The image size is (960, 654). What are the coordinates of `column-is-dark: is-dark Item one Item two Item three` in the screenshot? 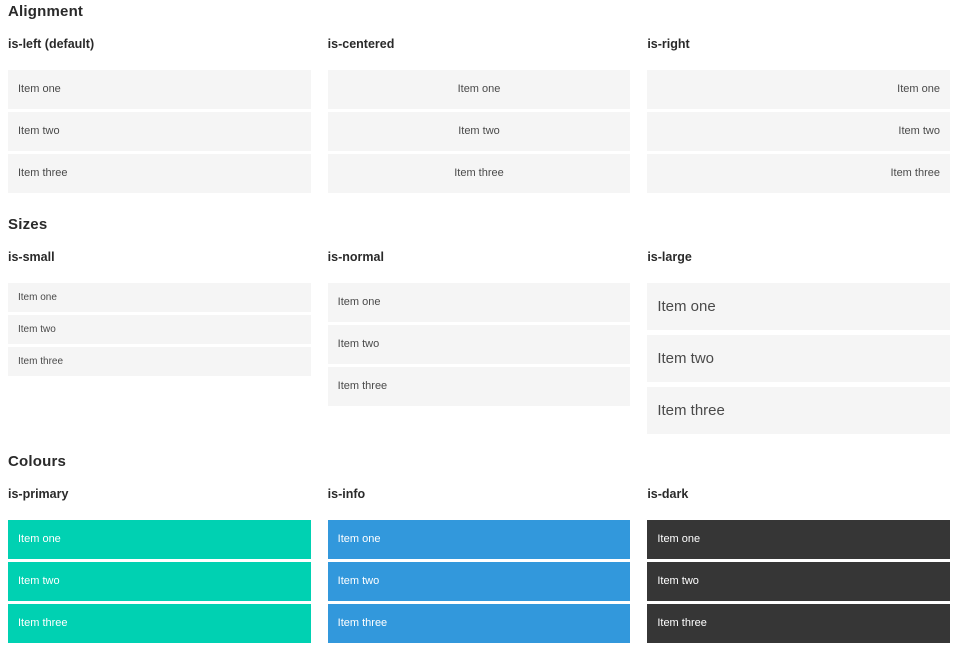 It's located at (798, 567).